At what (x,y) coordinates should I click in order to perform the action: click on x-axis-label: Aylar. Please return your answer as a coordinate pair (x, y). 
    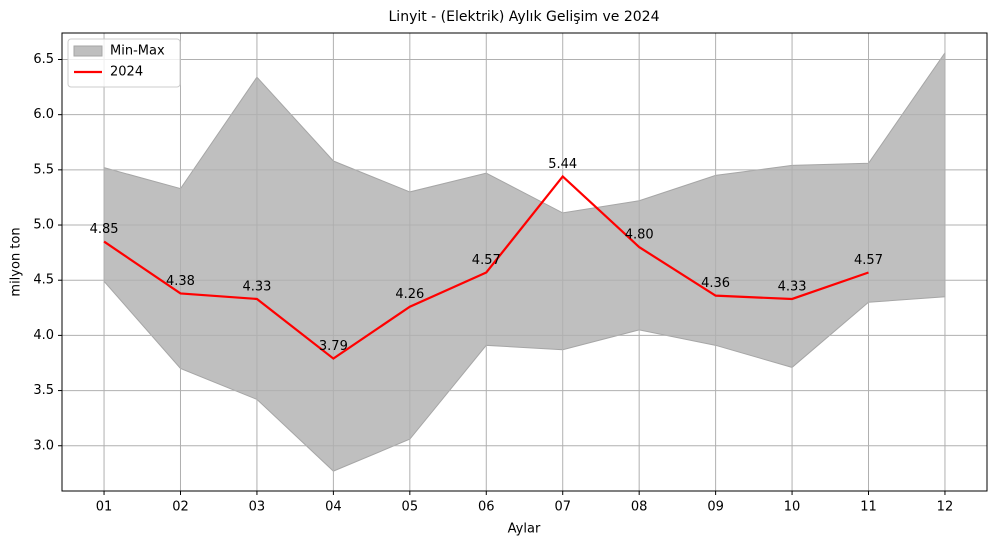
    Looking at the image, I should click on (524, 529).